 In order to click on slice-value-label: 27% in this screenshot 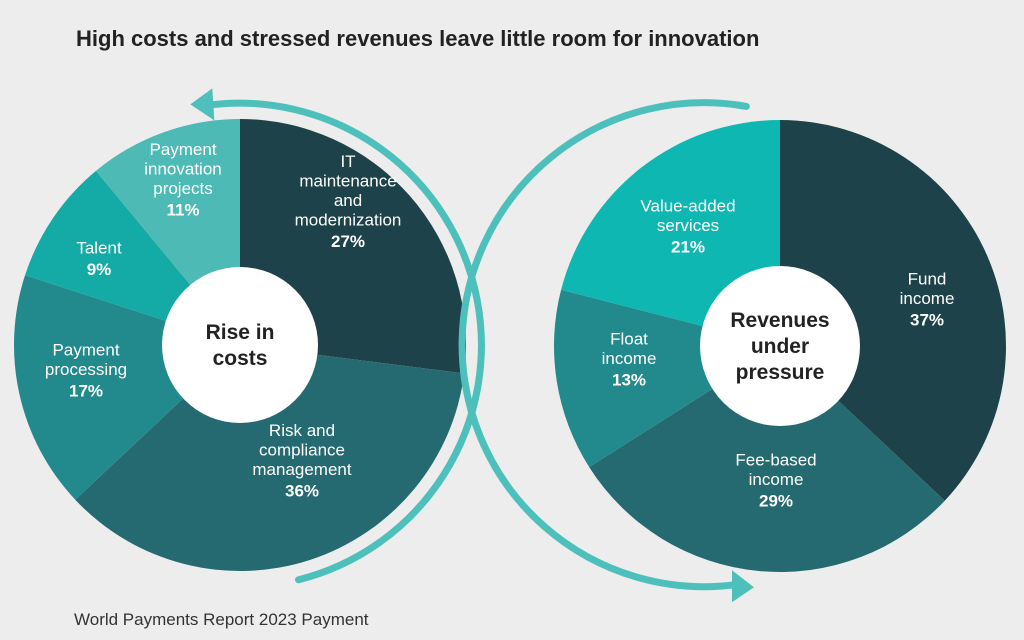, I will do `click(348, 241)`.